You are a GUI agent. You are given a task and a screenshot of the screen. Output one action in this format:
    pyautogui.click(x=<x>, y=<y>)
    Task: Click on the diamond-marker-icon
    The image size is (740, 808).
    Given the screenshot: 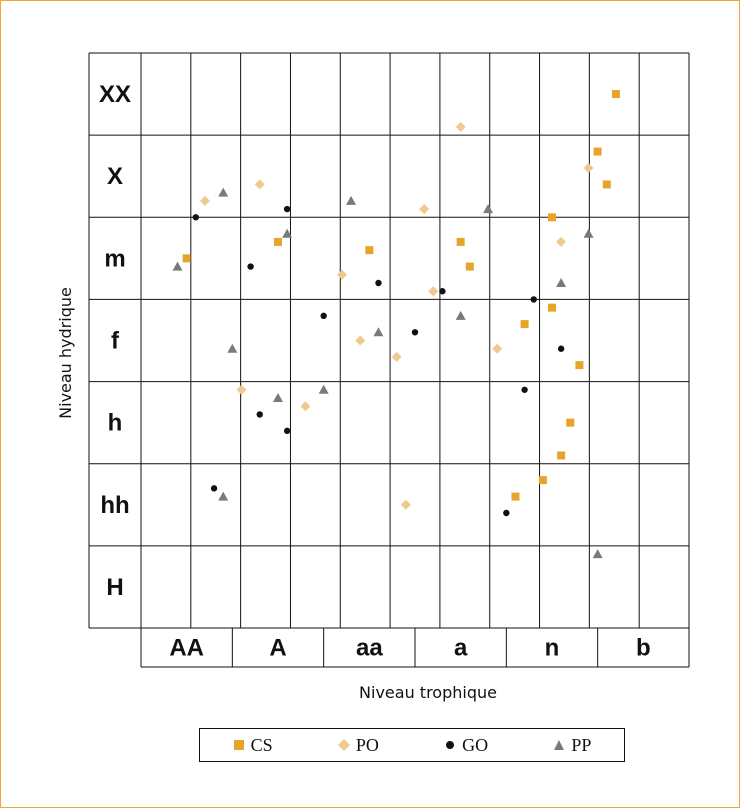 What is the action you would take?
    pyautogui.click(x=343, y=745)
    